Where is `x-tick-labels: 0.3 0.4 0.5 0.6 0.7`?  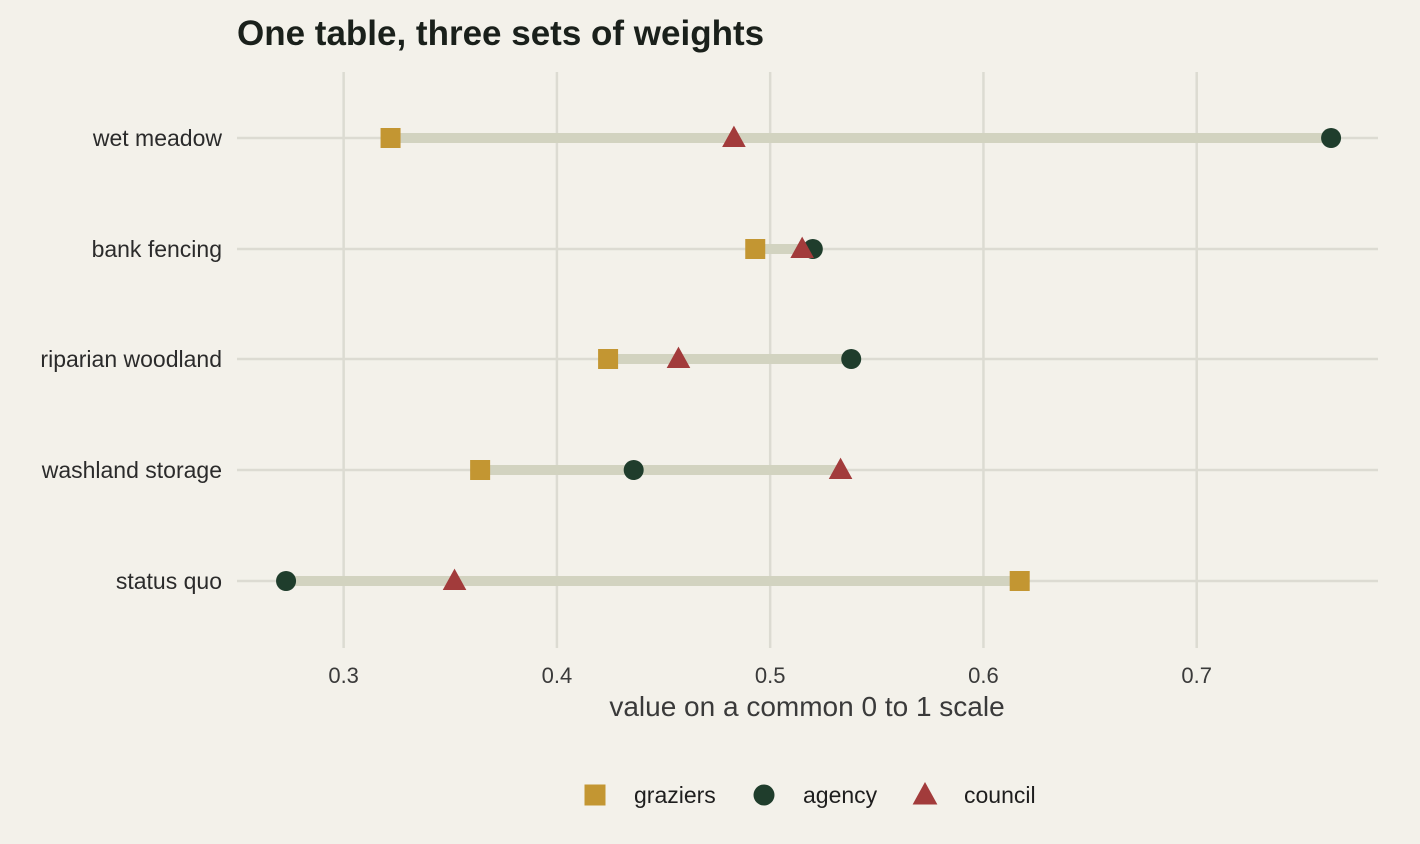
x-tick-labels: 0.3 0.4 0.5 0.6 0.7 is located at coordinates (770, 675).